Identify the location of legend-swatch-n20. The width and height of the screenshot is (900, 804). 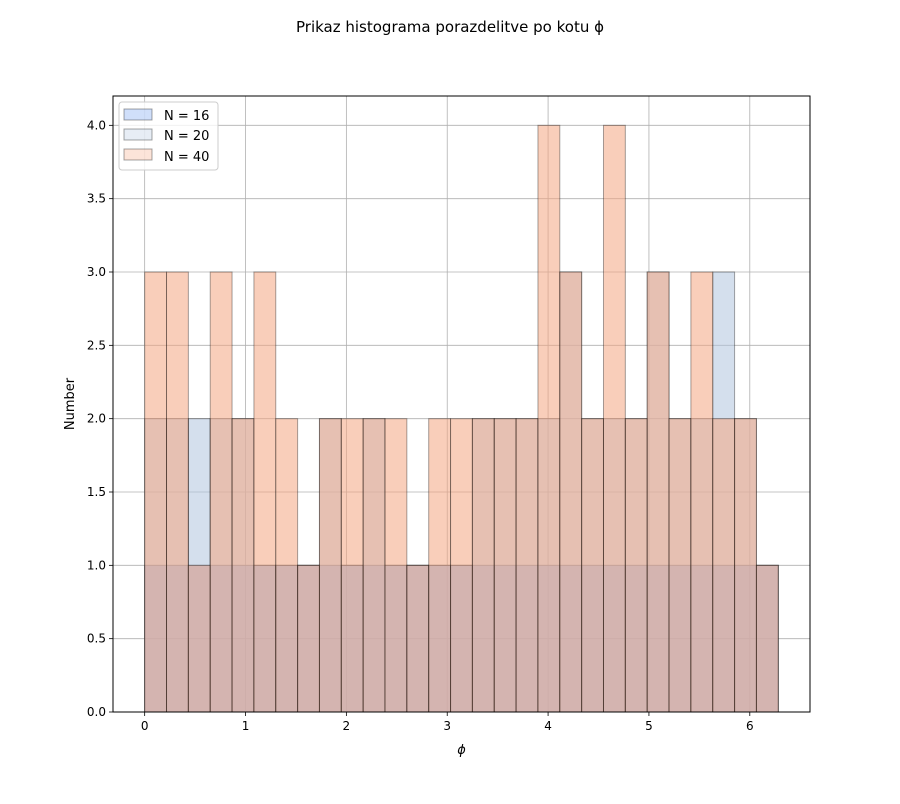
(138, 134).